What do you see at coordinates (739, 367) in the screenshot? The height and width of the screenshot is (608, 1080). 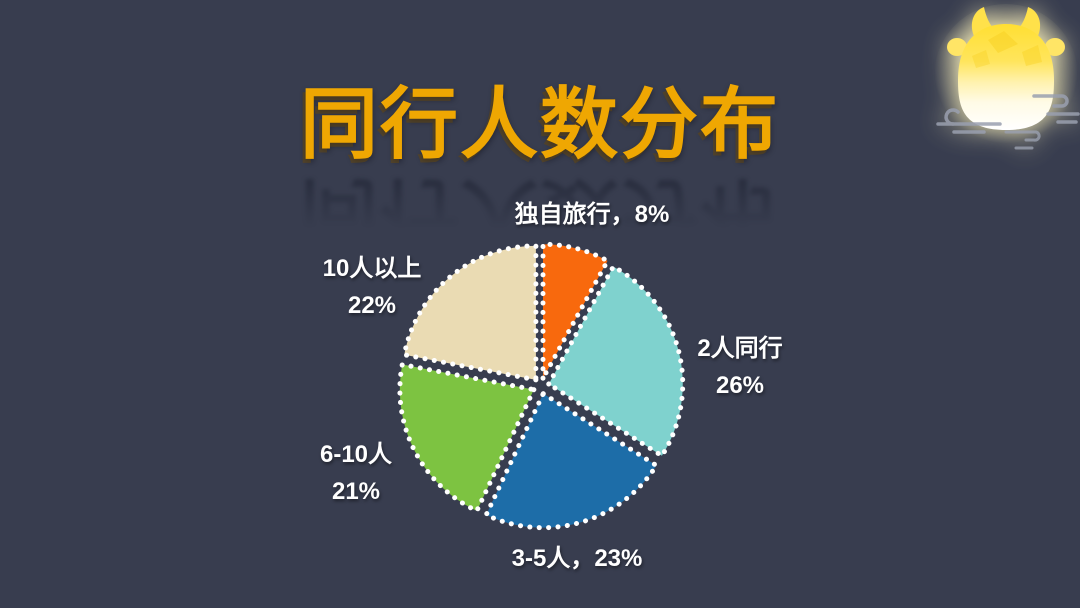 I see `pie-label-two-people: 2人同行 26%` at bounding box center [739, 367].